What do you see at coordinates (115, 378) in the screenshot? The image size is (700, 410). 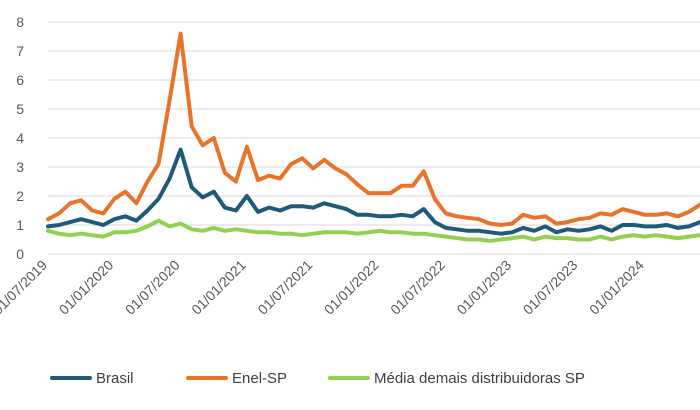 I see `legend-label: Brasil` at bounding box center [115, 378].